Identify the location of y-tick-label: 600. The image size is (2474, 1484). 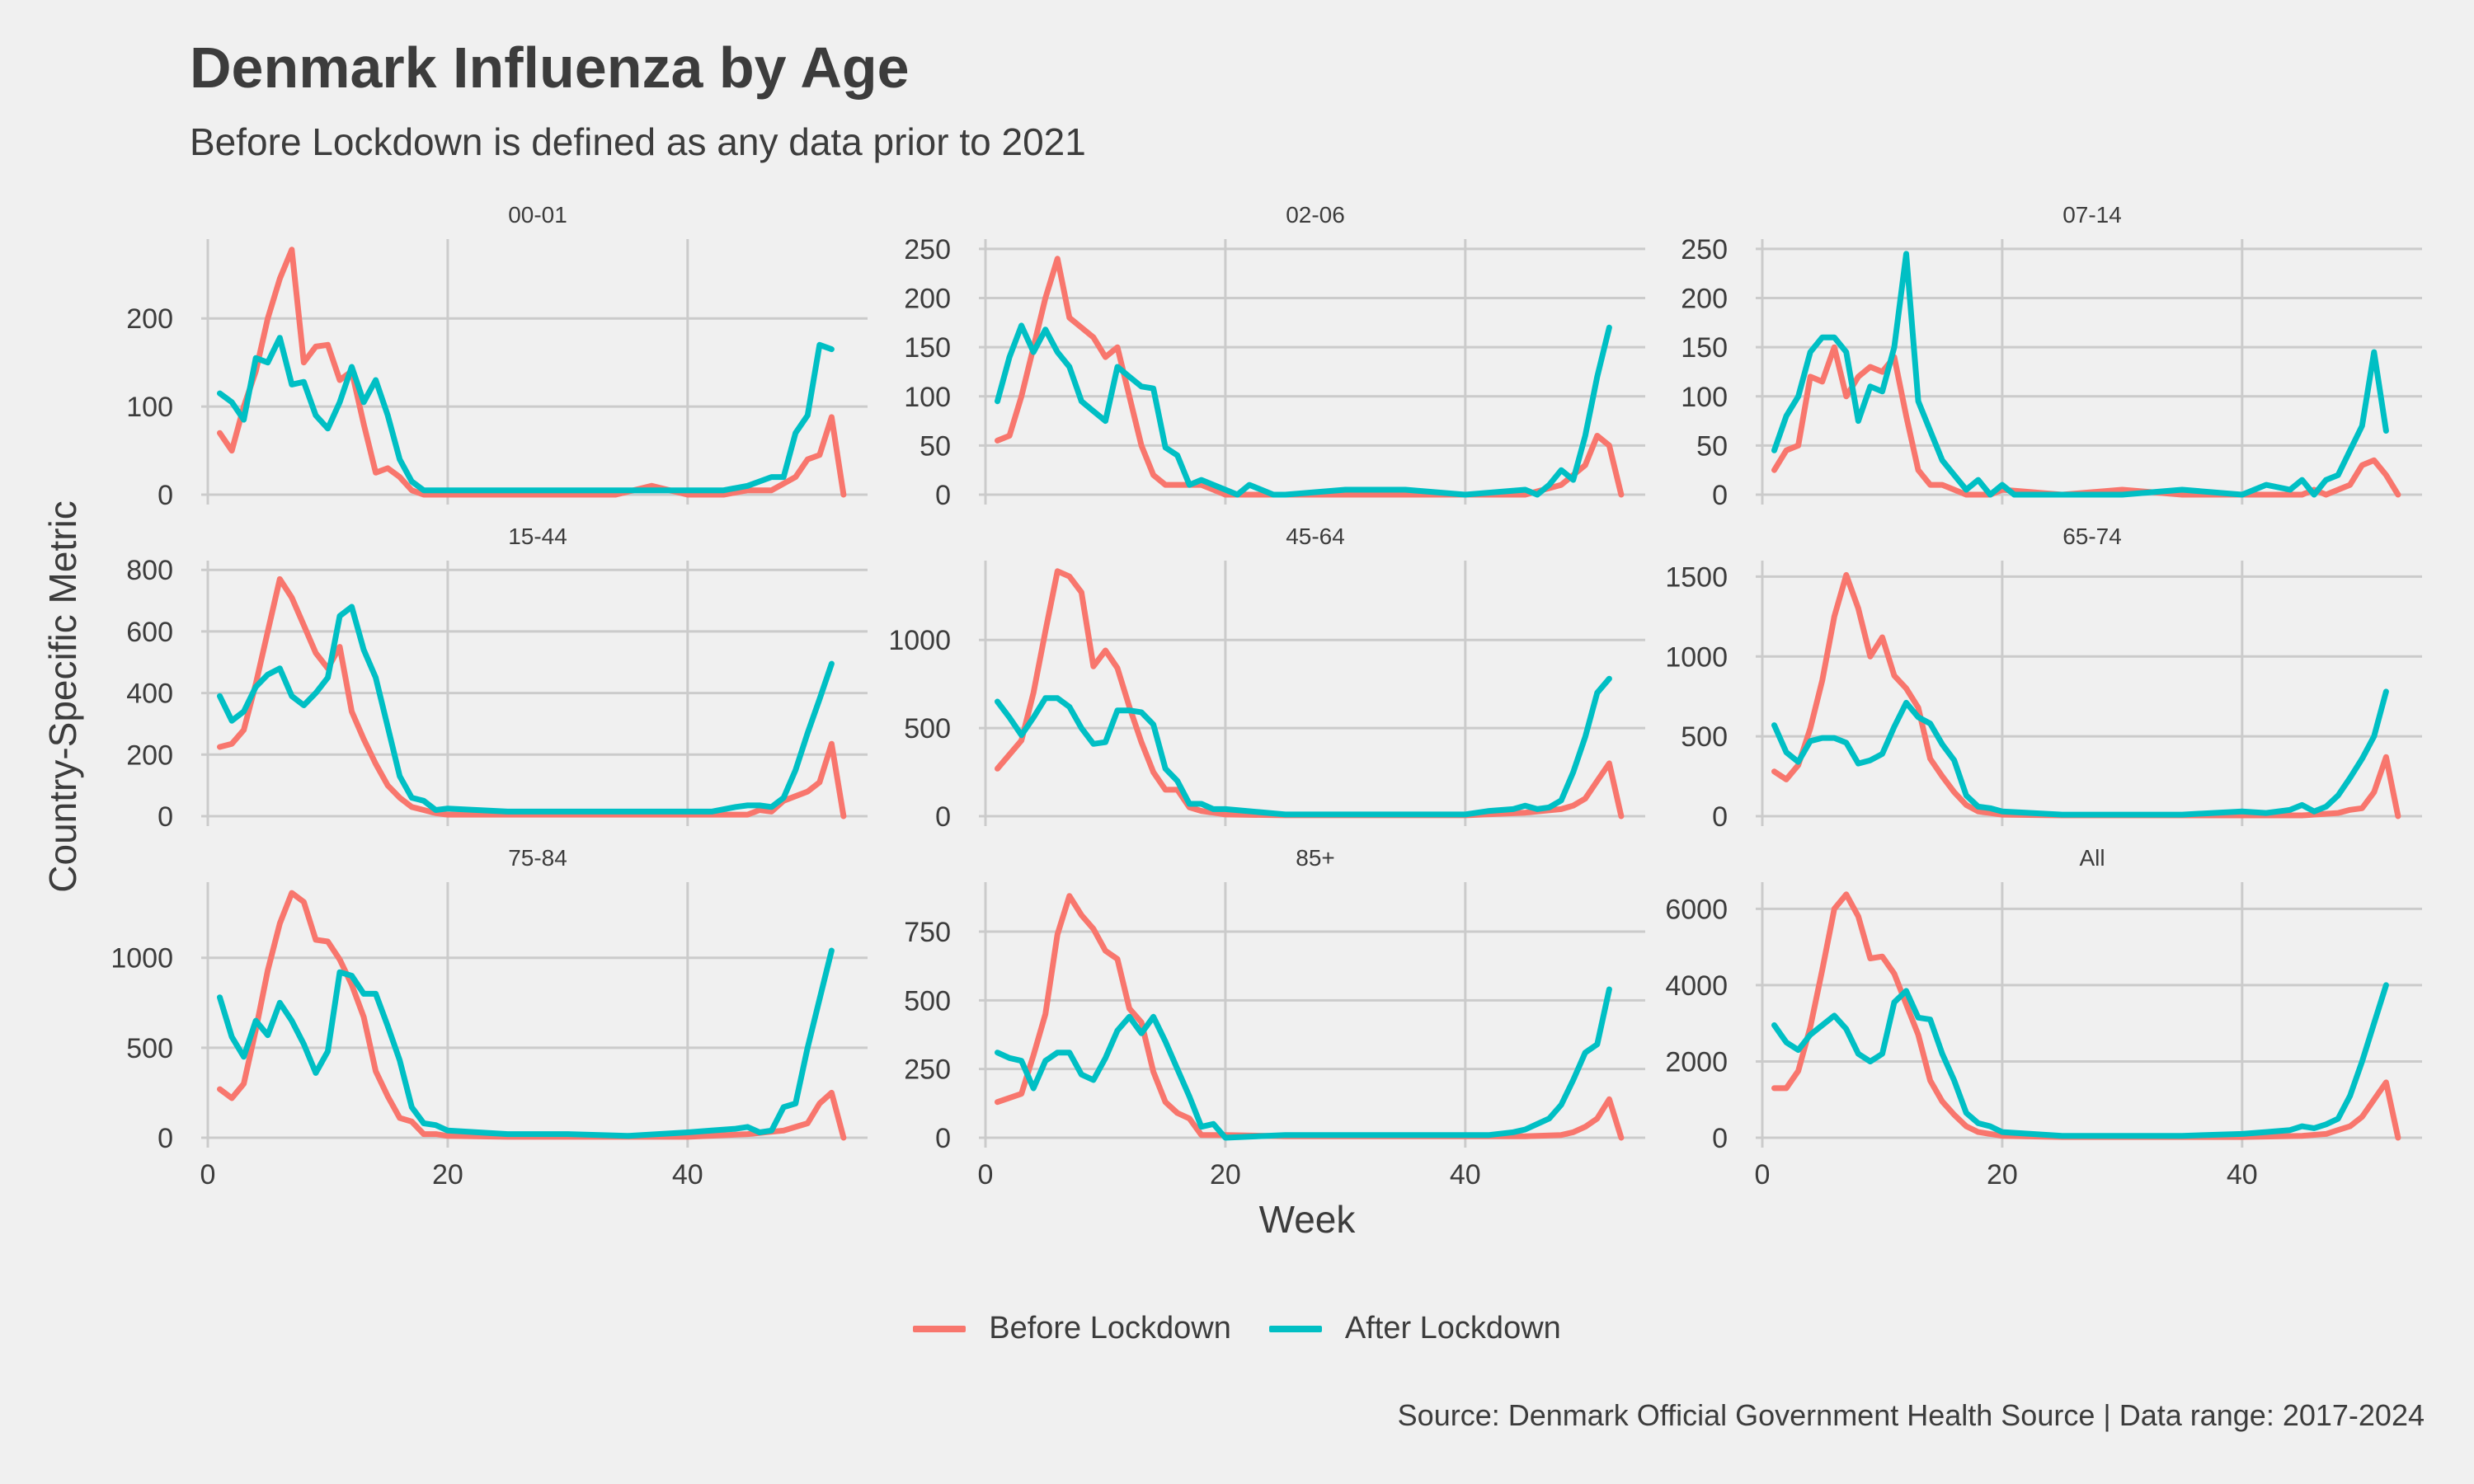
(149, 632).